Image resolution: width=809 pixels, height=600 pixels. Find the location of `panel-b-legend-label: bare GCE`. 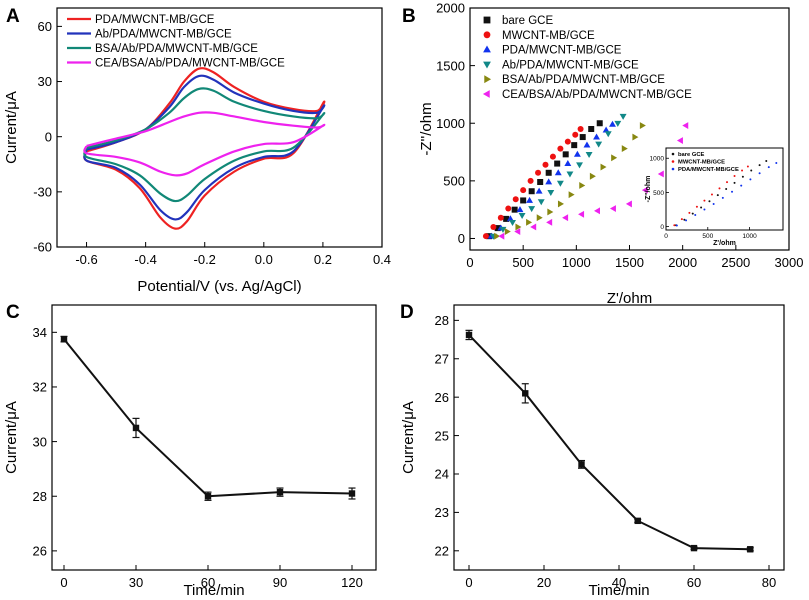

panel-b-legend-label: bare GCE is located at coordinates (527, 21).